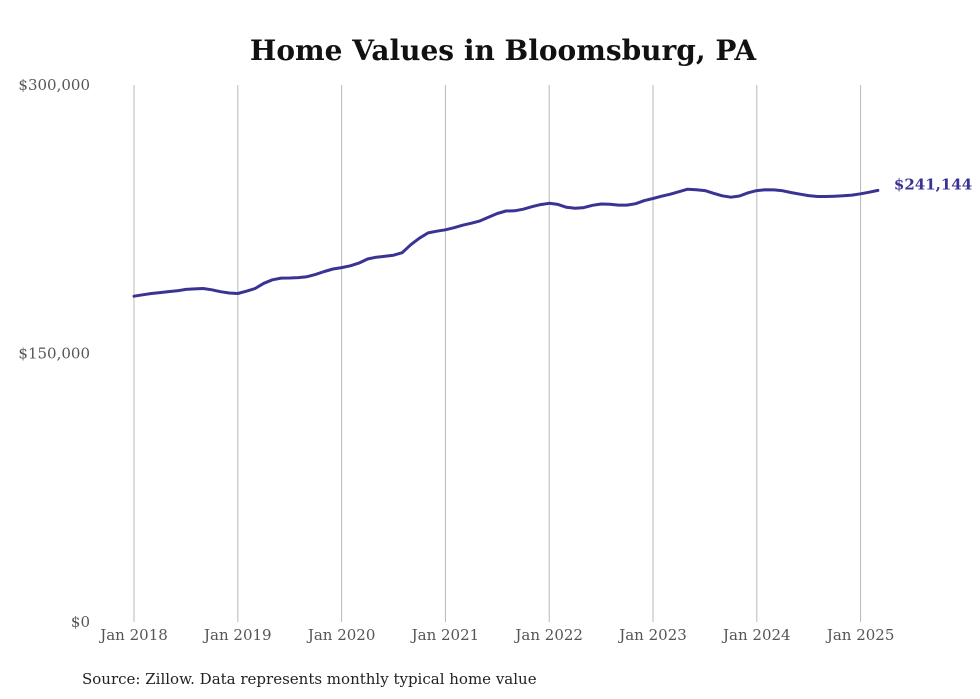 This screenshot has width=980, height=699. I want to click on end-value-label: $241,144, so click(933, 184).